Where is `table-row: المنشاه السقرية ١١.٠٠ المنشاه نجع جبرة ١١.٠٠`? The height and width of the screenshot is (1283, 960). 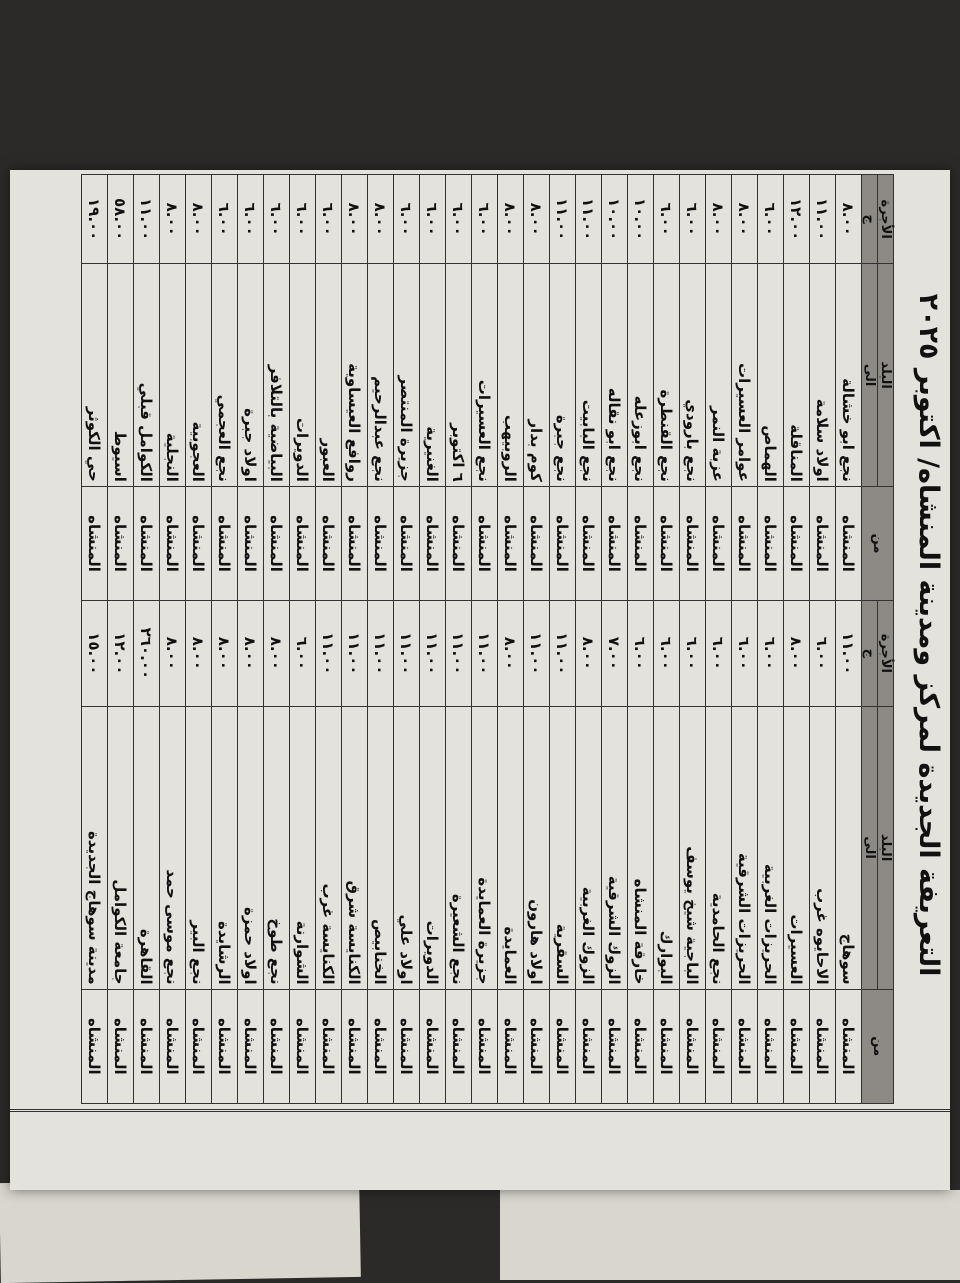
table-row: المنشاه السقرية ١١.٠٠ المنشاه نجع جبرة ١١.٠٠ is located at coordinates (562, 639).